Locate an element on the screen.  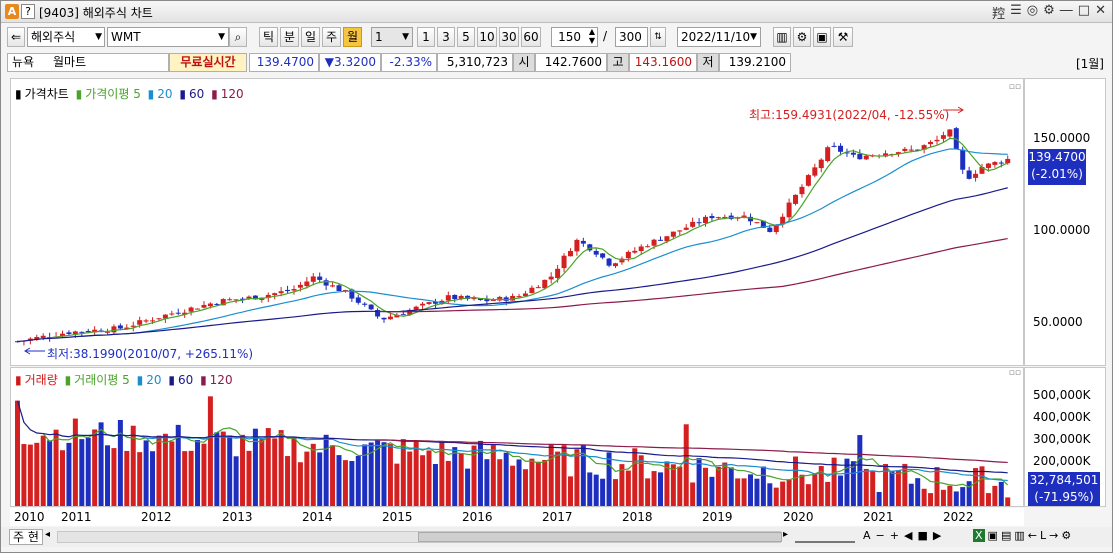
pin-toggle-icon: ⇐ is located at coordinates (16, 37).